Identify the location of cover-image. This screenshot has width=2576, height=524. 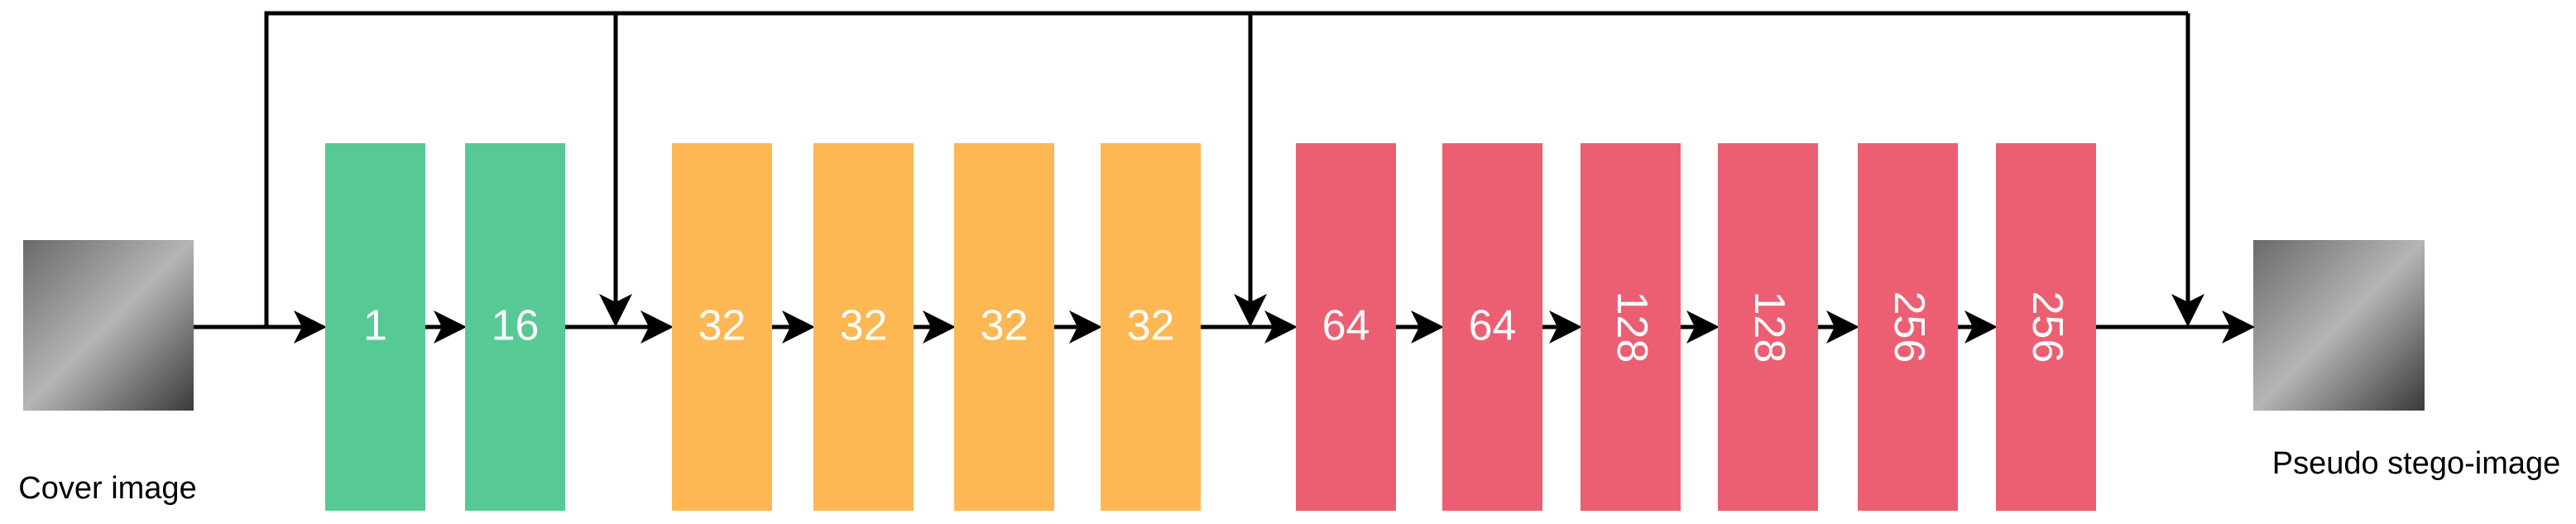
(109, 325).